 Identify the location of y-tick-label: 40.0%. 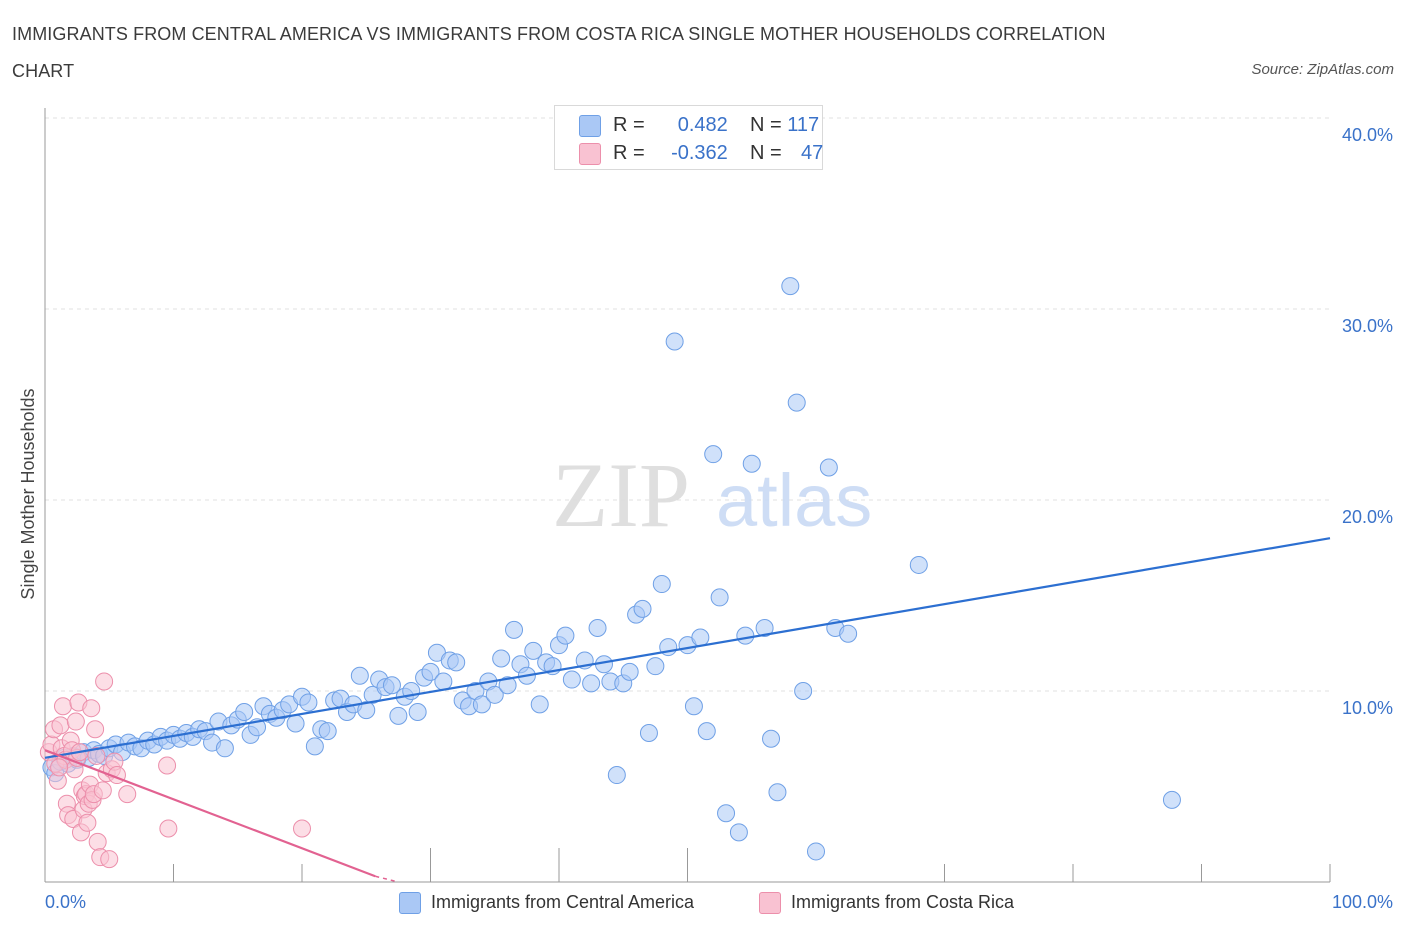
(1367, 135).